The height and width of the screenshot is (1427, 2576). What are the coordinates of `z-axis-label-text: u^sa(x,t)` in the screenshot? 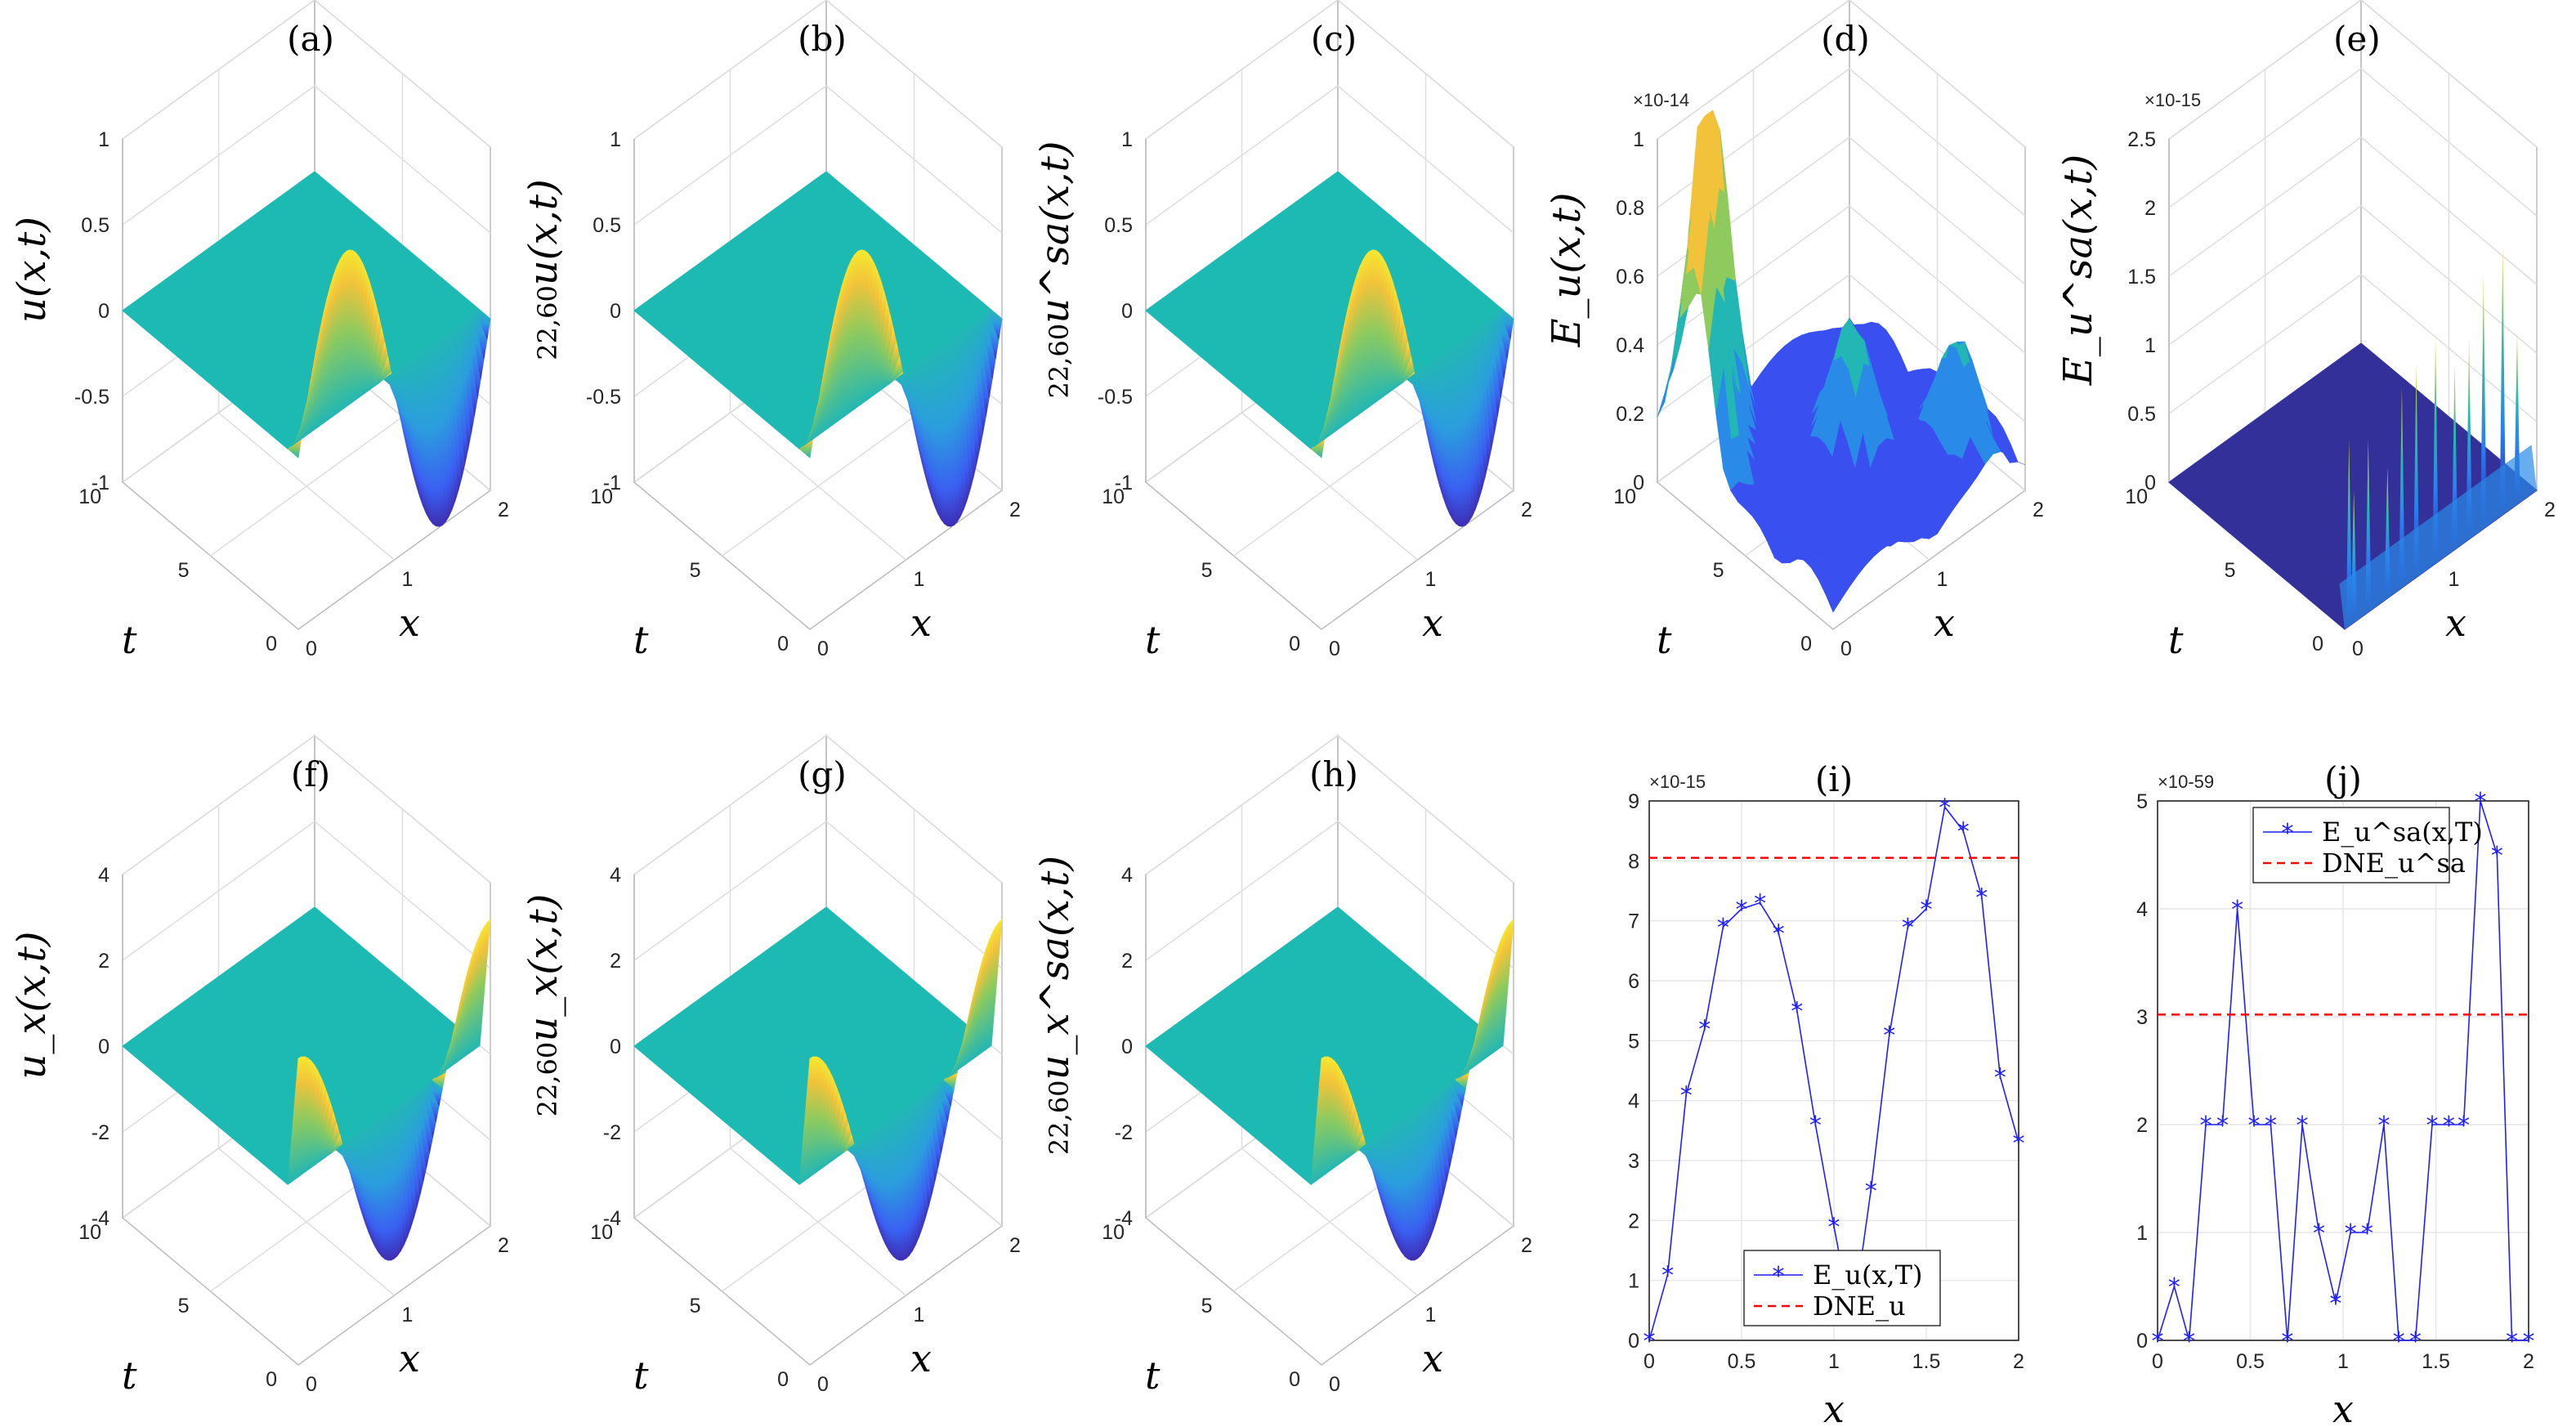 It's located at (1055, 232).